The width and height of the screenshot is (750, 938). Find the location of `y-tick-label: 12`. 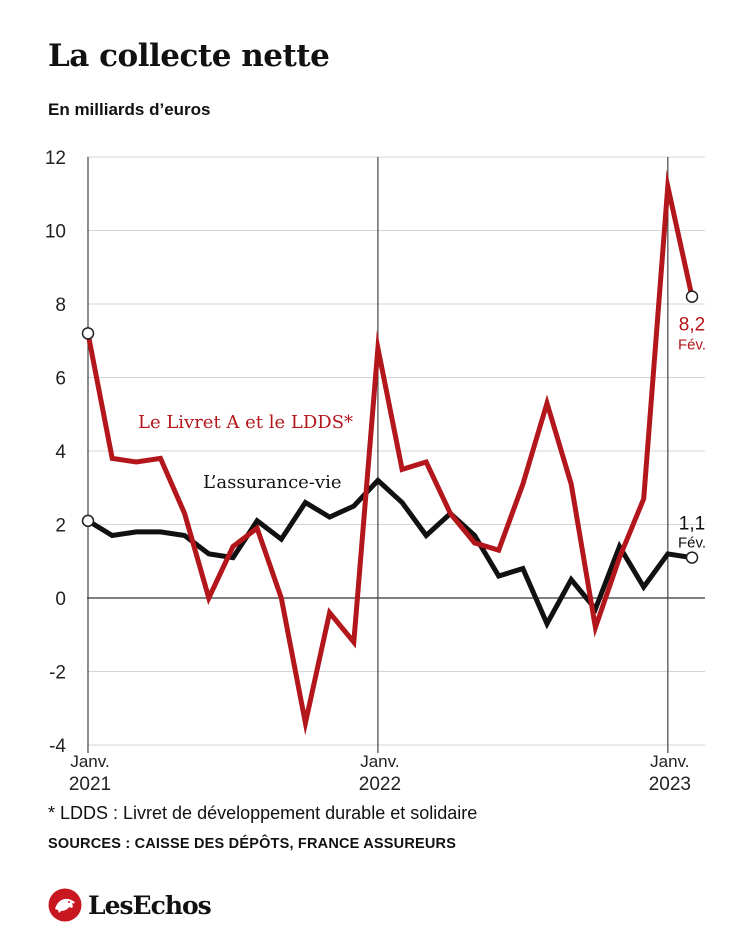

y-tick-label: 12 is located at coordinates (55, 158).